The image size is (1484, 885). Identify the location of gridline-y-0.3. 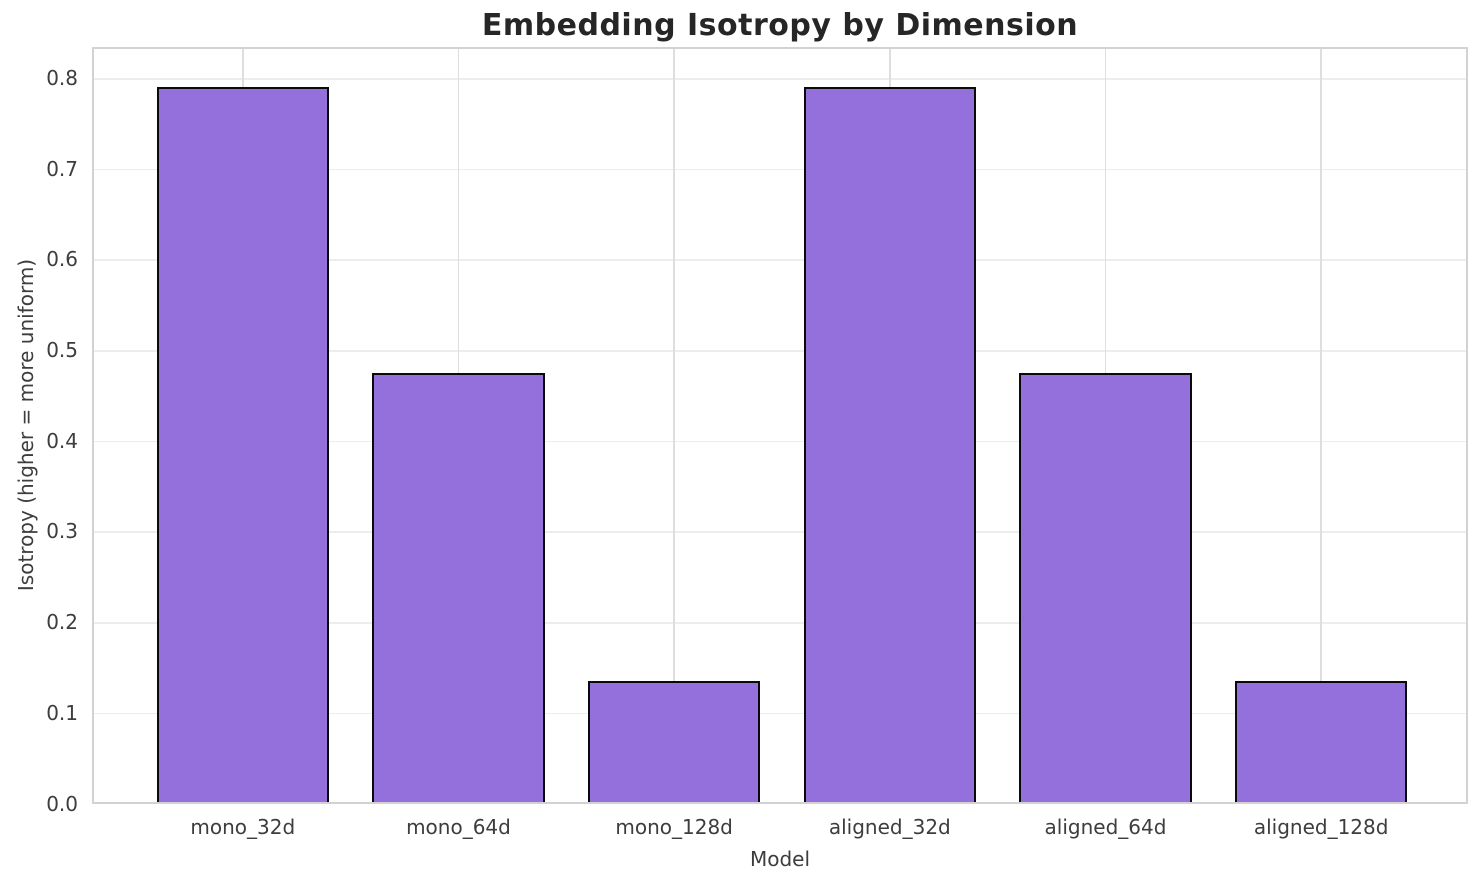
(780, 532).